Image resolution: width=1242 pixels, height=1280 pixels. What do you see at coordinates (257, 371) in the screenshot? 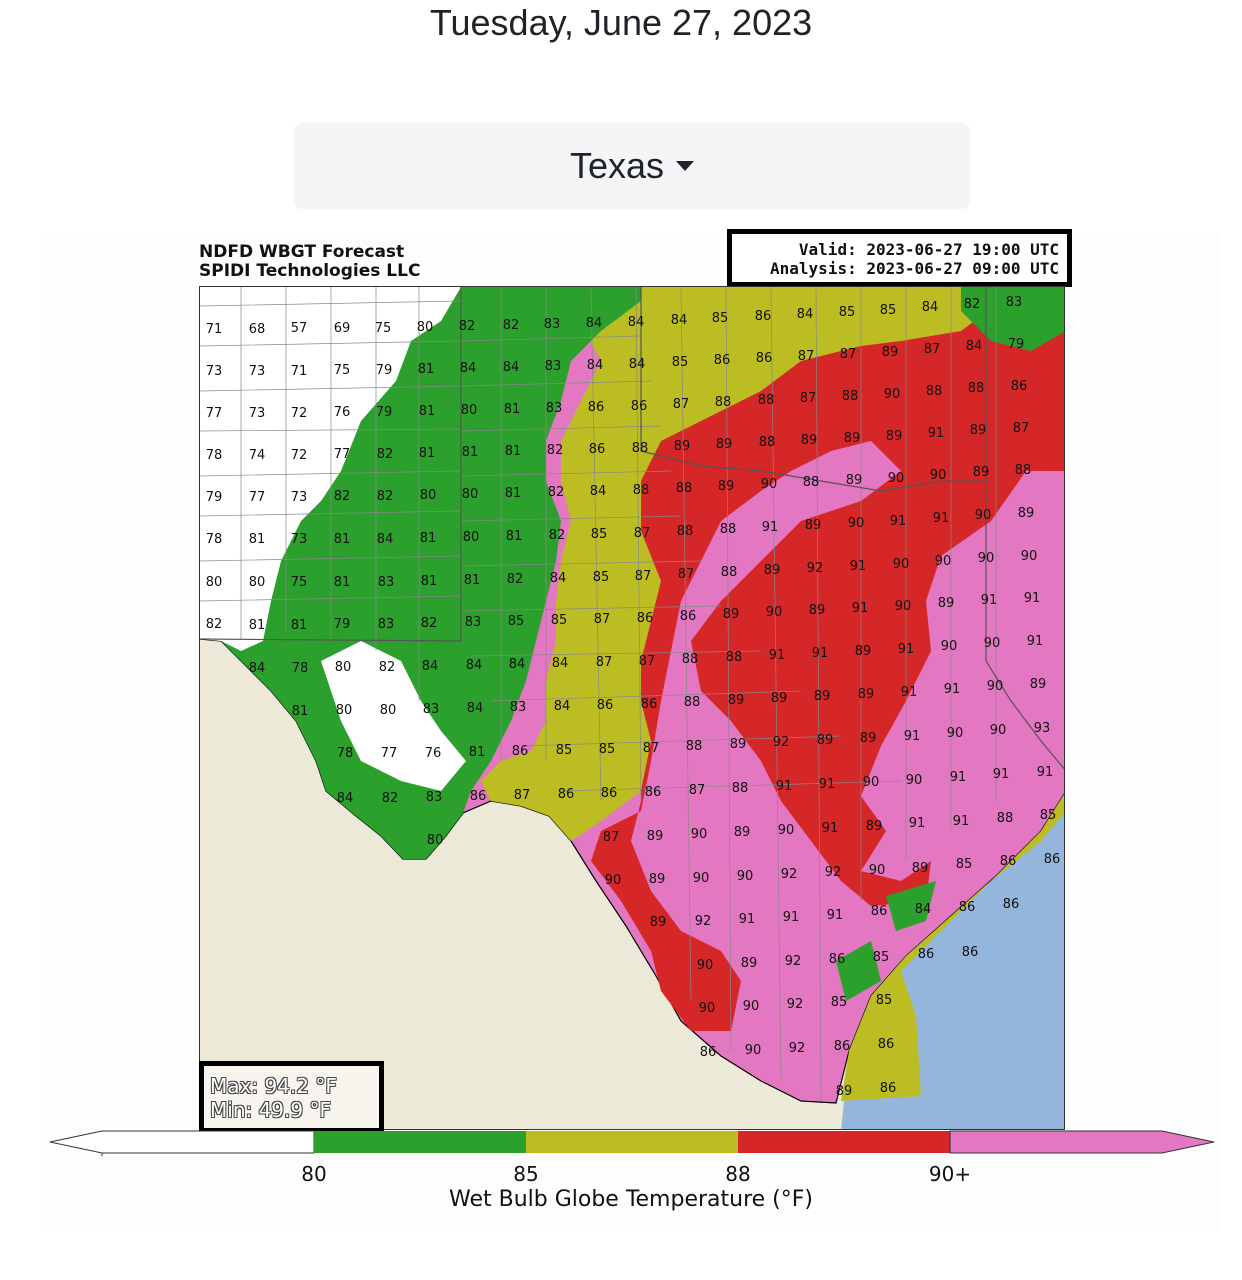
I see `map-value-label: 73` at bounding box center [257, 371].